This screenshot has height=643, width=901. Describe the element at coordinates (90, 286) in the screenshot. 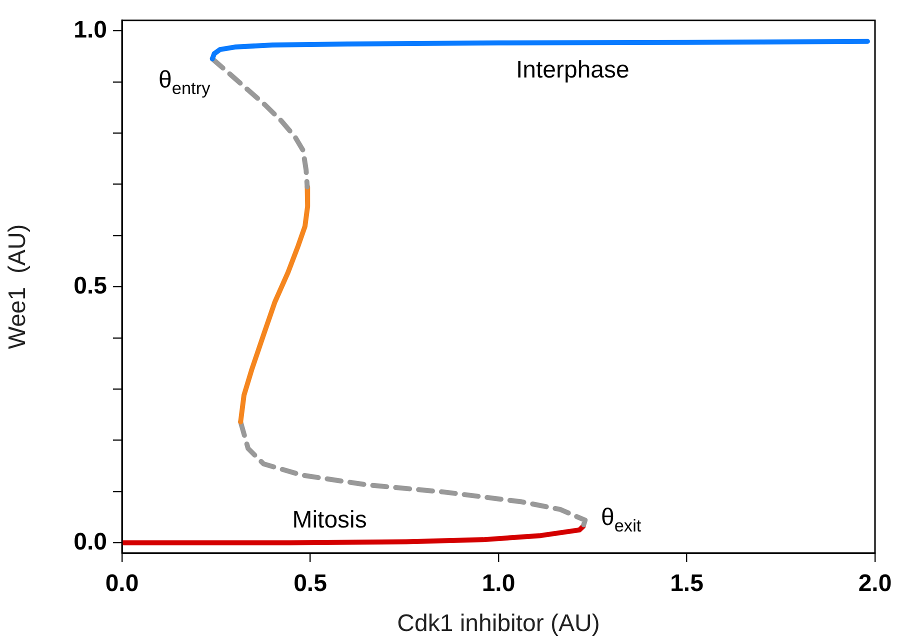

I see `y-tick-label: 0.5` at that location.